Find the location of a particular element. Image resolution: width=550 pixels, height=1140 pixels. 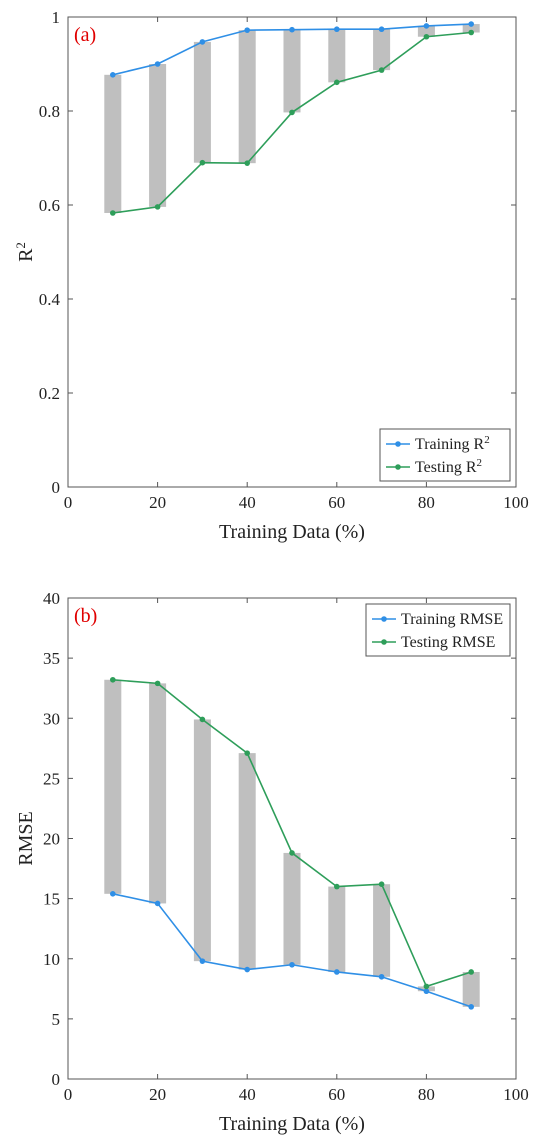

y-axis-title-sup: 2 is located at coordinates (20, 245).